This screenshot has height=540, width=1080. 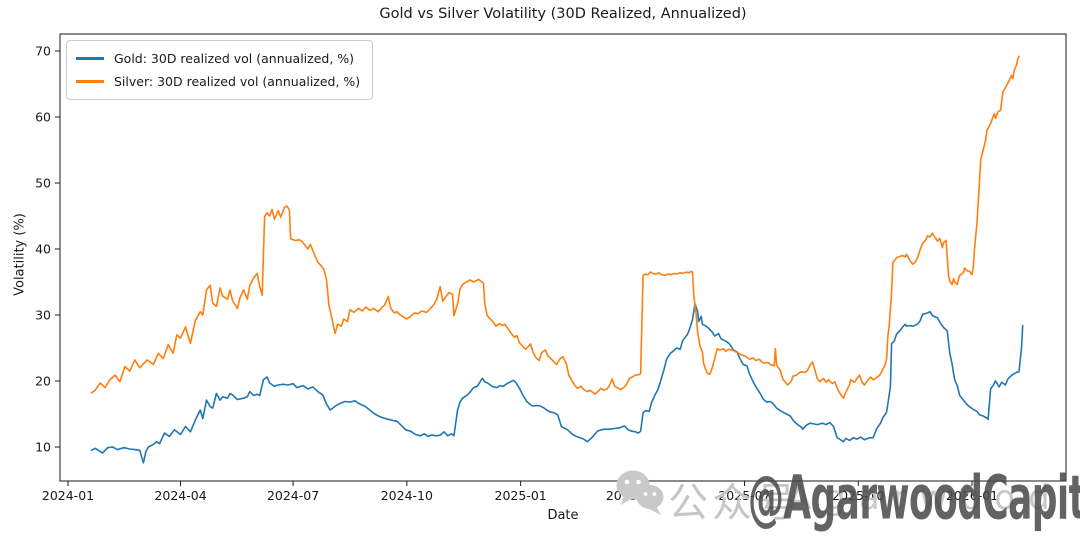 I want to click on svg-text: 10, so click(x=43, y=447).